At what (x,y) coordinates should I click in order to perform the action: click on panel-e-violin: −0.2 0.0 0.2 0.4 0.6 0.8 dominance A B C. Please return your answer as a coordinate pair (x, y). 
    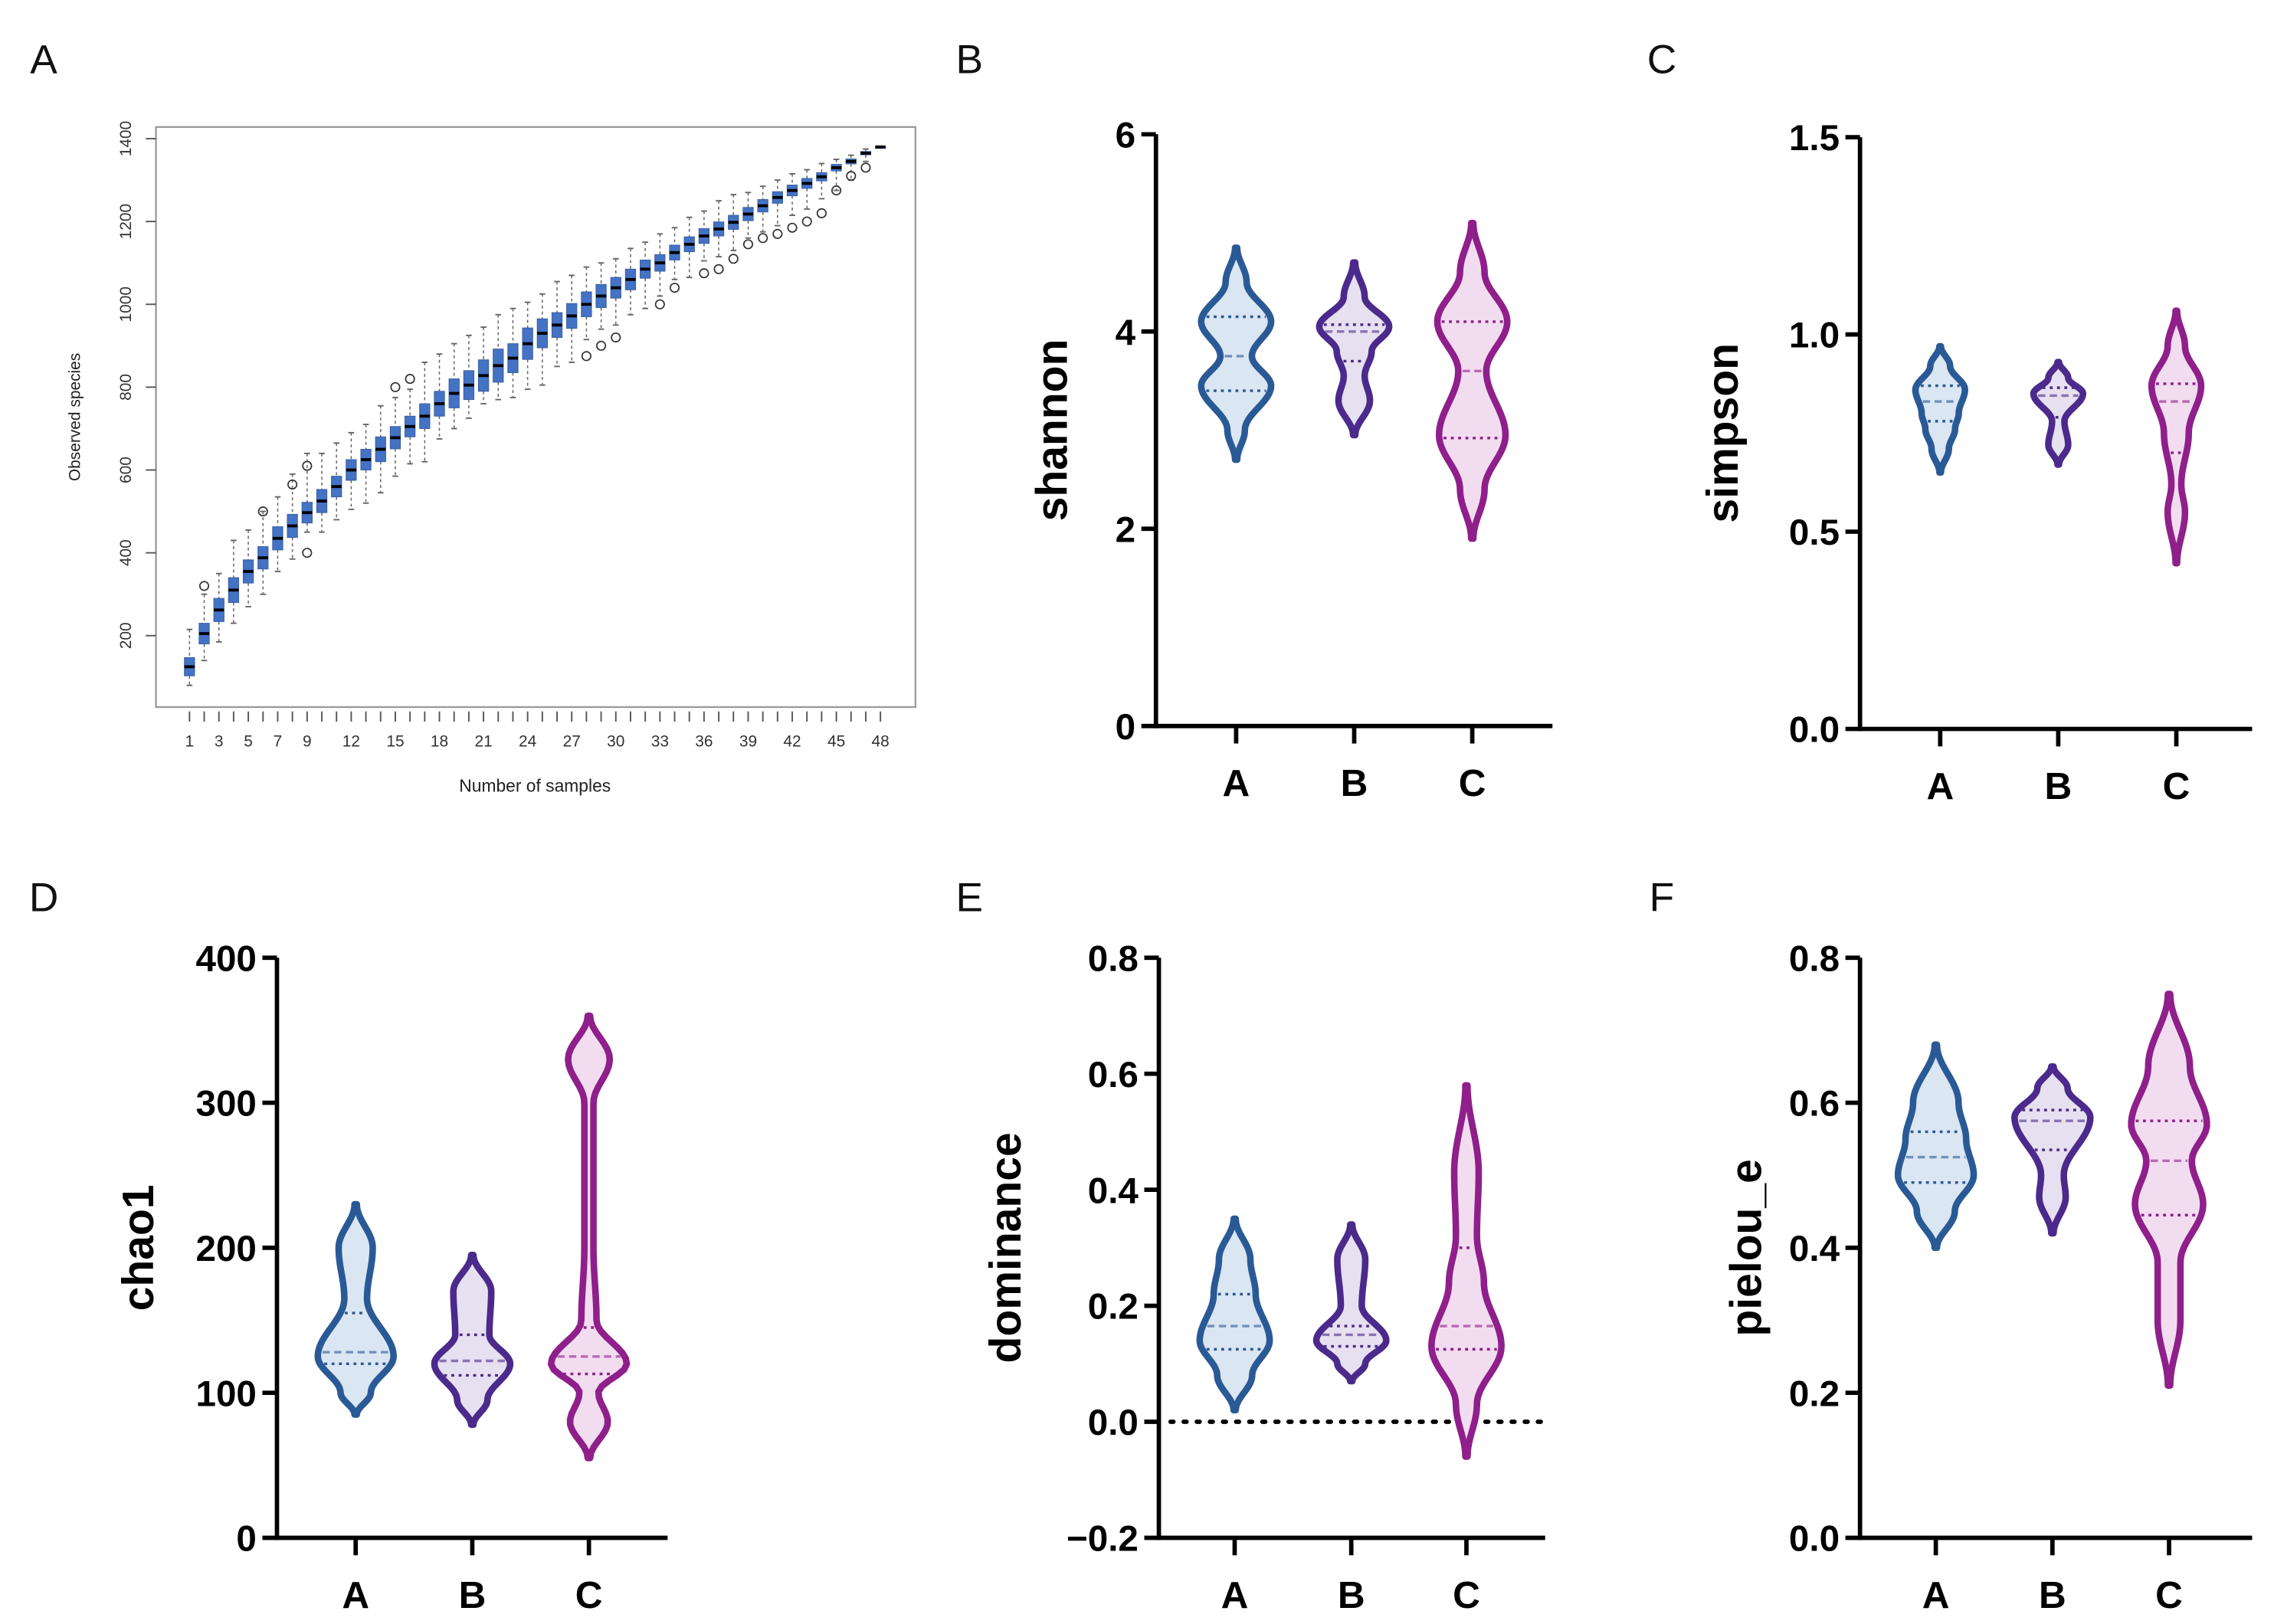
    Looking at the image, I should click on (1264, 1277).